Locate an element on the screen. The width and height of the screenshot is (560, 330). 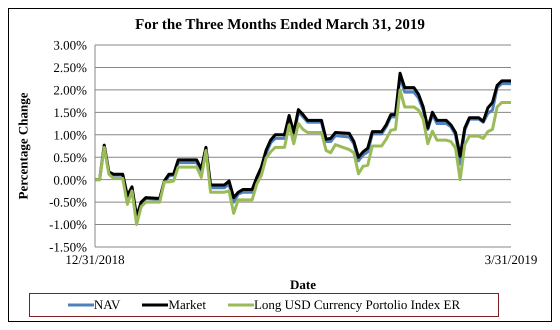
x-tick-label: 3/31/2019 is located at coordinates (511, 260).